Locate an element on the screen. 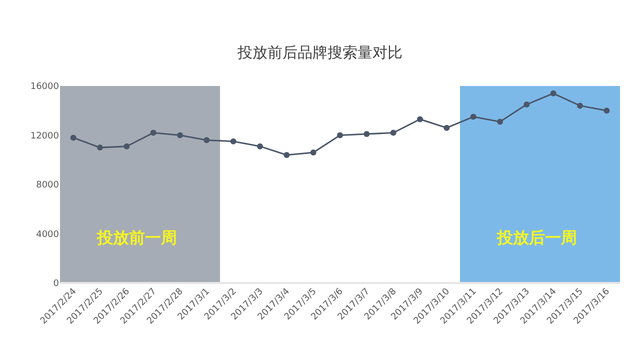 Image resolution: width=640 pixels, height=348 pixels. y-tick-label: 12000 is located at coordinates (45, 136).